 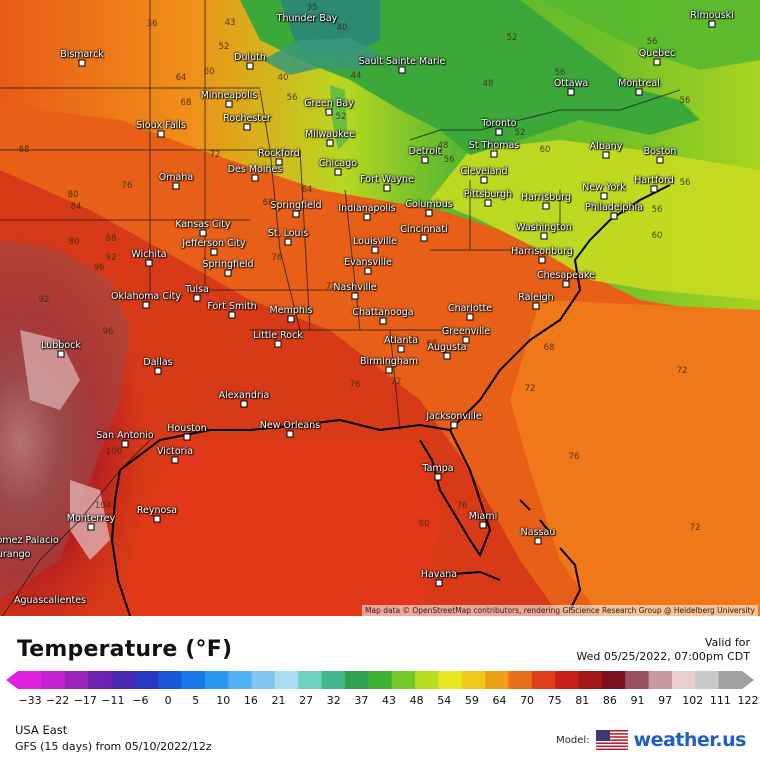 I want to click on region-label: USA East, so click(x=41, y=730).